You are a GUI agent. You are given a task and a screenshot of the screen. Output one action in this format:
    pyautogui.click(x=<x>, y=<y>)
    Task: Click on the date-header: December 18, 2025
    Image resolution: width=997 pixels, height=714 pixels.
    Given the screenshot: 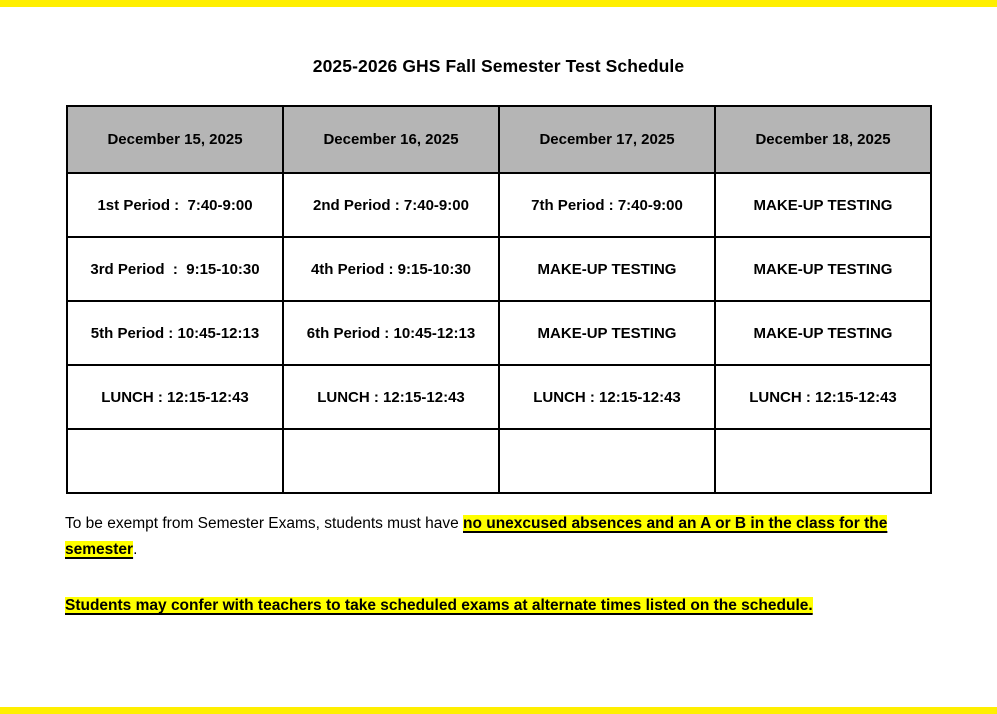 What is the action you would take?
    pyautogui.click(x=823, y=139)
    